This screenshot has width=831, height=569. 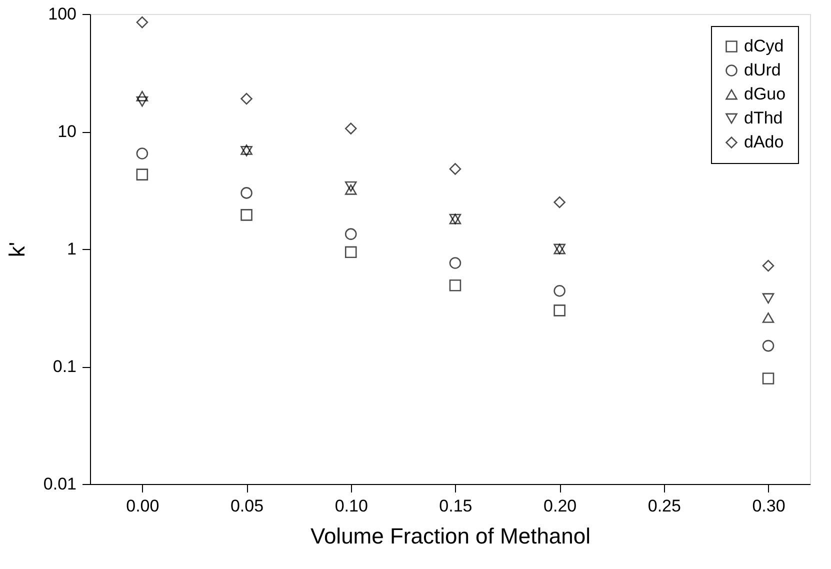 I want to click on x-tick-label: 0.20, so click(x=560, y=506).